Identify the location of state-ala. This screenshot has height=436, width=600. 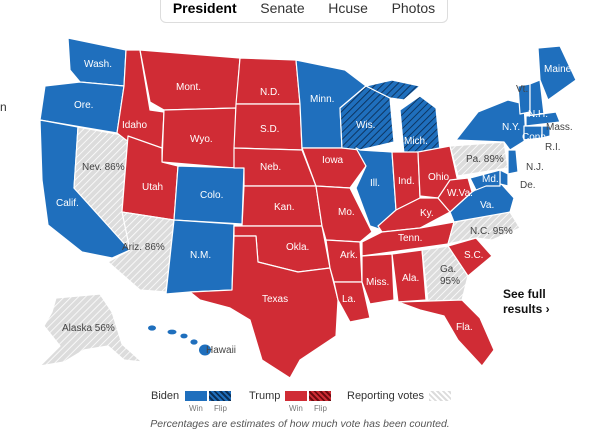
(409, 276).